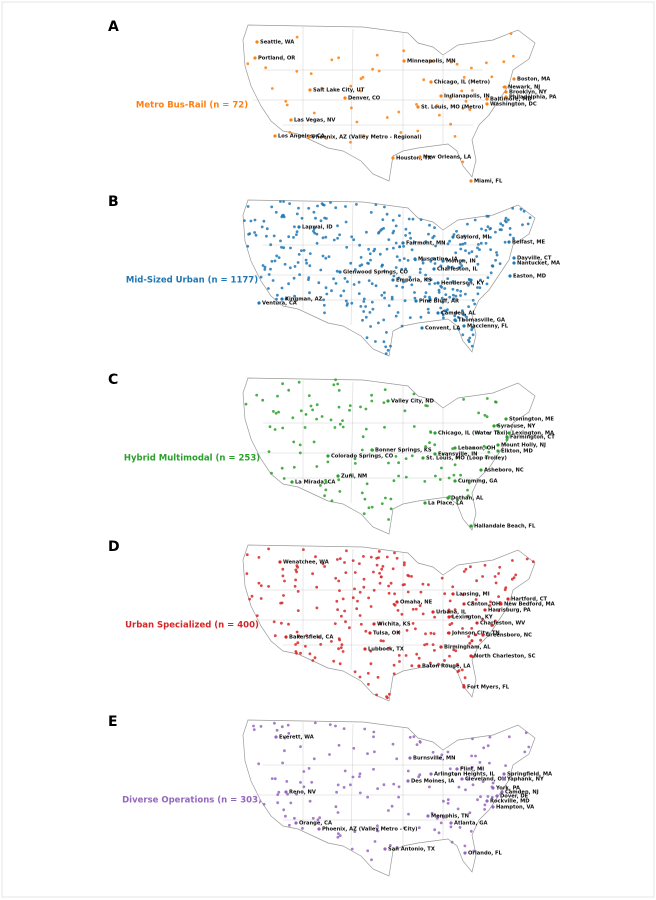 The image size is (656, 900). I want to click on city-label: Cleveland, OH, so click(485, 780).